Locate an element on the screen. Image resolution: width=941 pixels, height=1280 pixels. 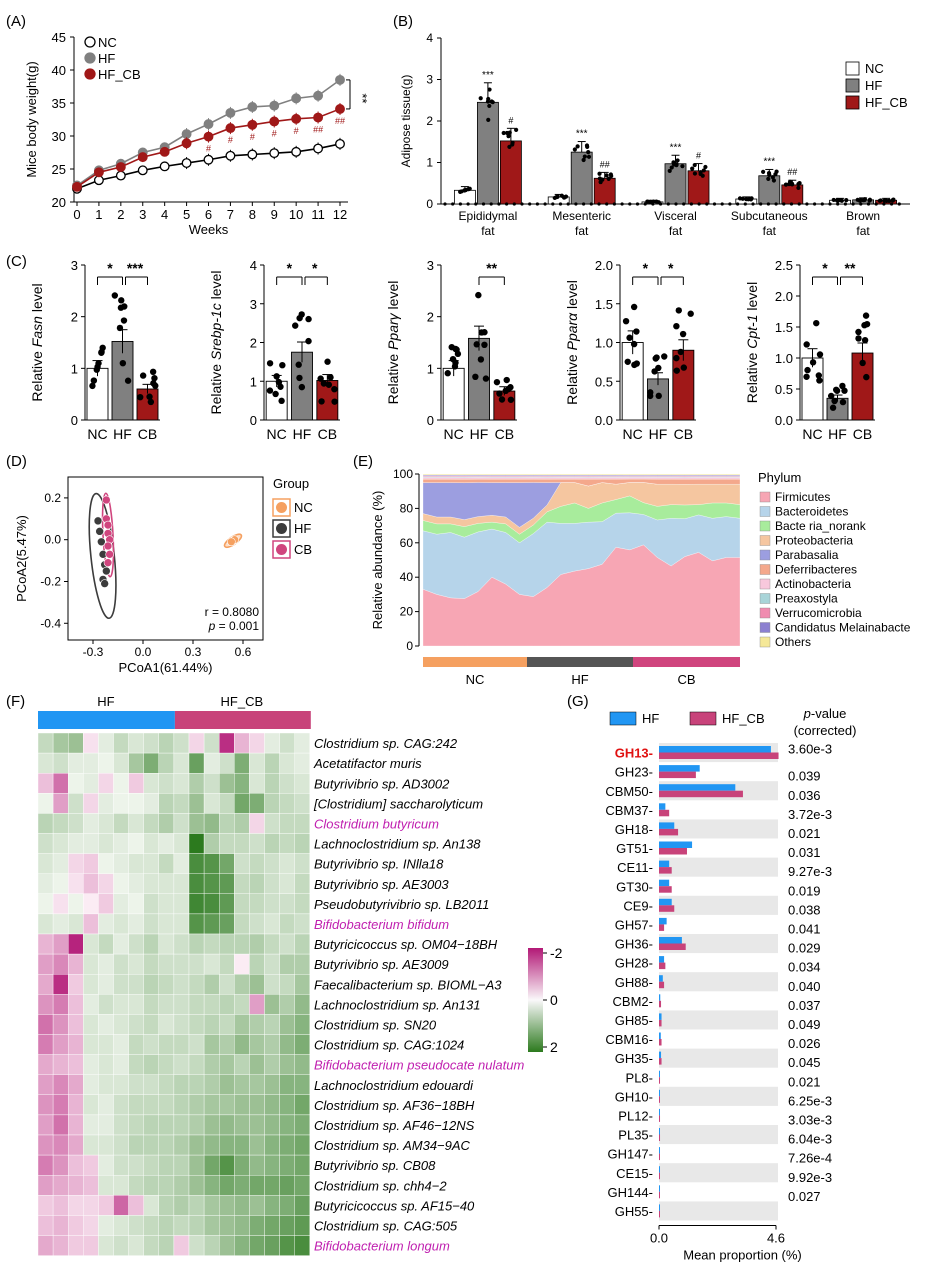
bar-HF-GH144 is located at coordinates (659, 1188).